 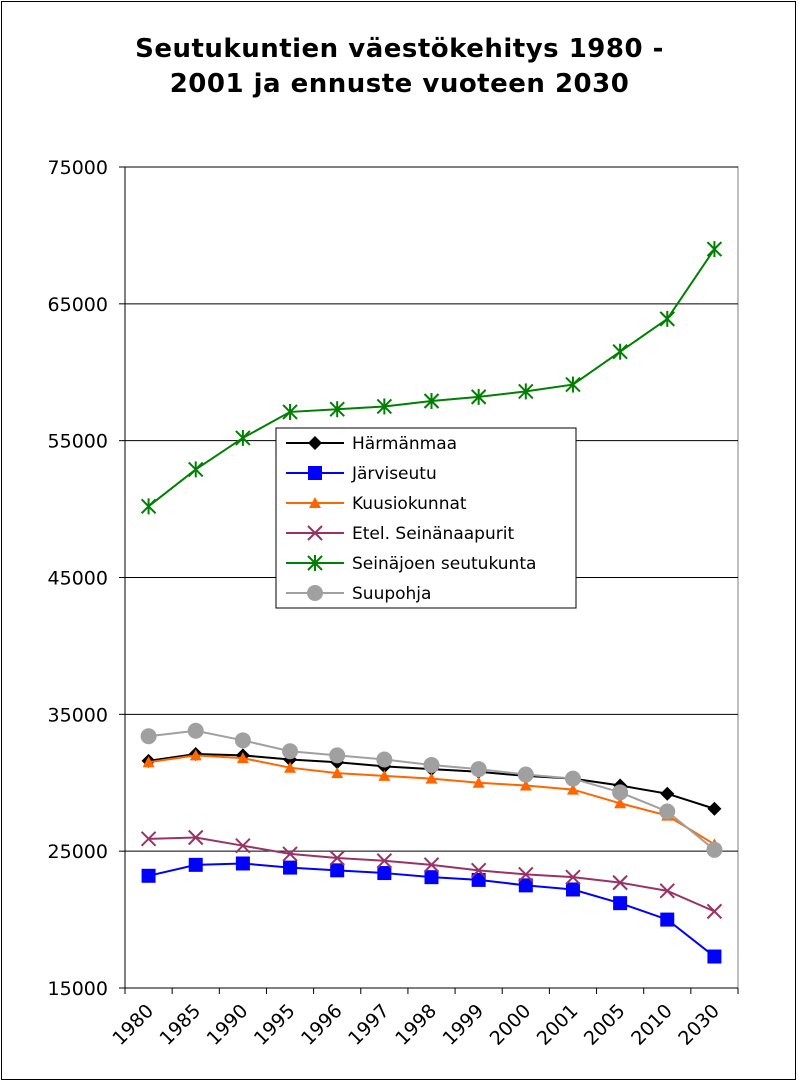 What do you see at coordinates (699, 1025) in the screenshot?
I see `x-tick-label: 2030` at bounding box center [699, 1025].